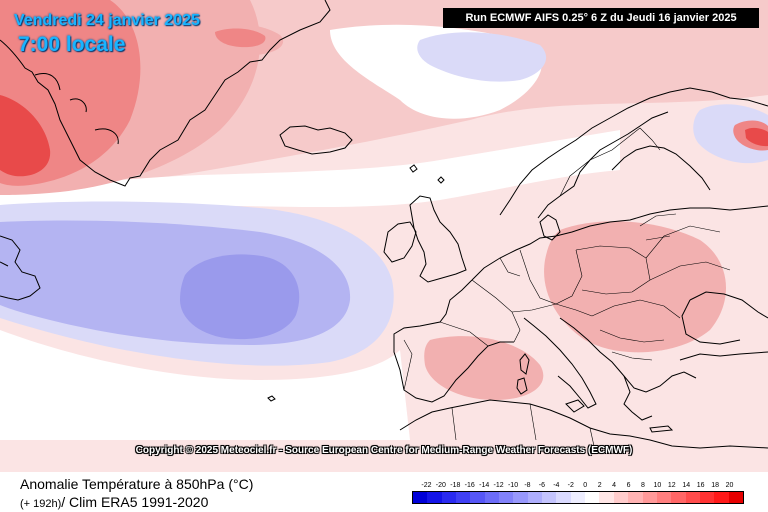  Describe the element at coordinates (41, 504) in the screenshot. I see `forecast-lead-time: (+ 192h)` at that location.